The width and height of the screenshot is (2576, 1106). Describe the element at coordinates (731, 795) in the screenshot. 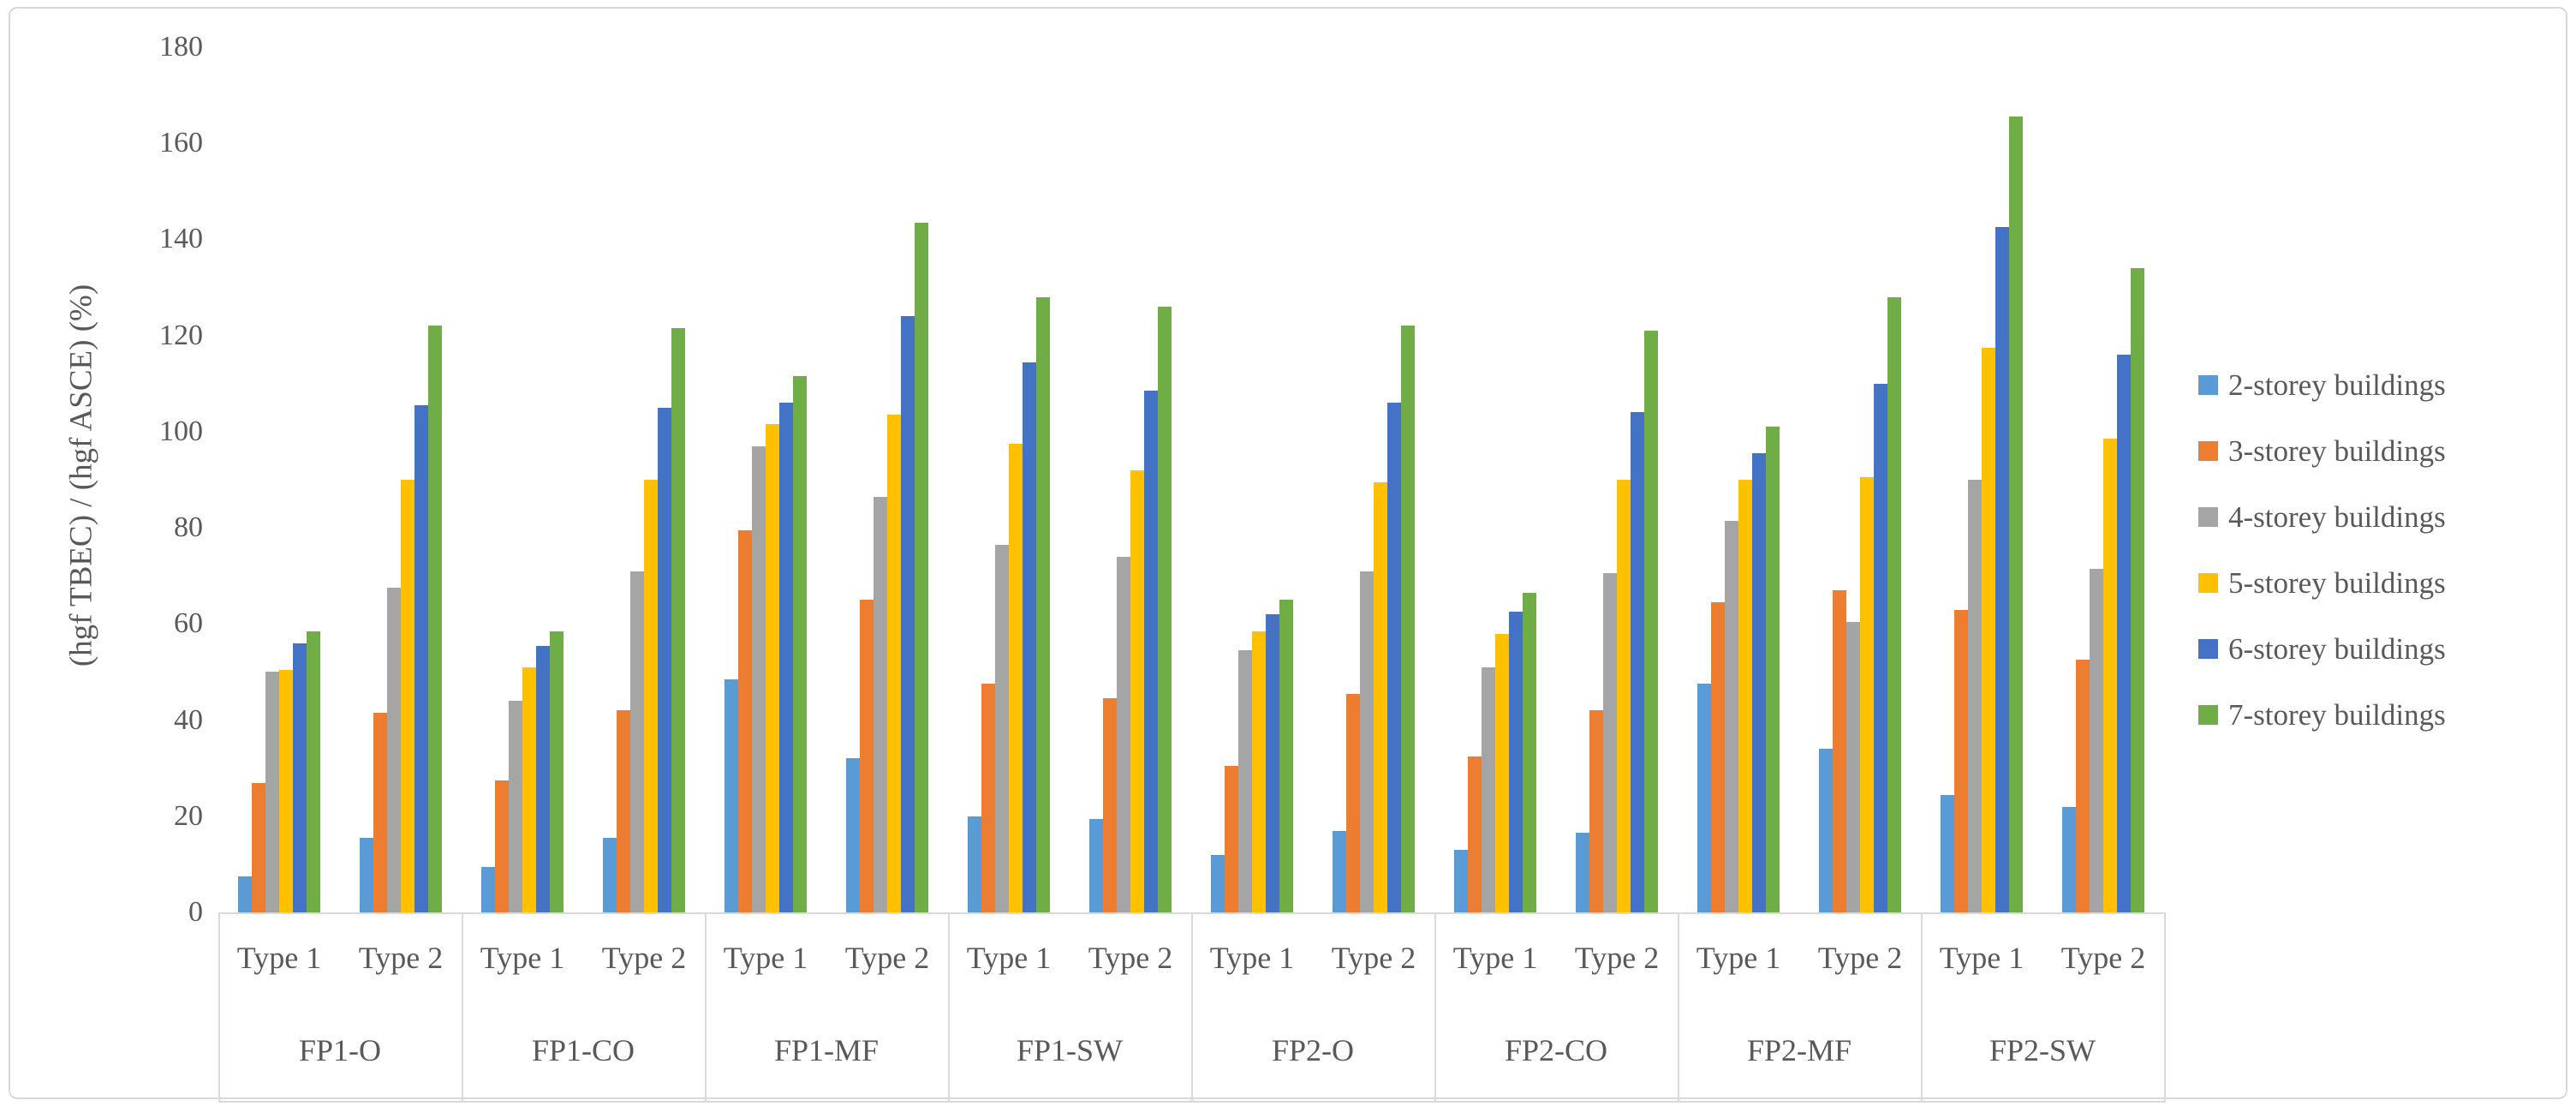

I see `bar-2storey-FP1-MF-type1` at that location.